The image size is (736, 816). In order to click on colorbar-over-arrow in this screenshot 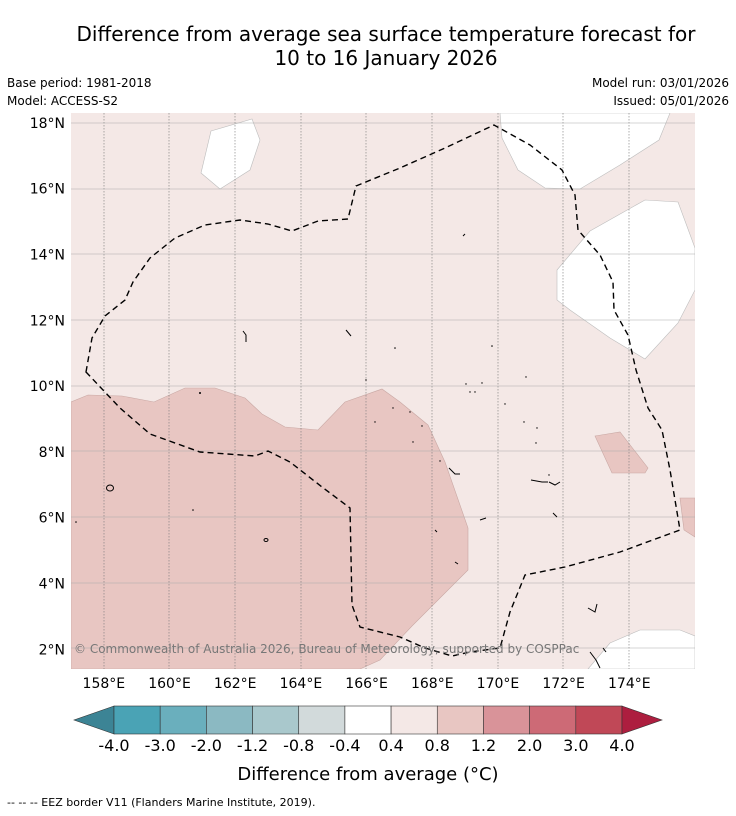, I will do `click(642, 720)`.